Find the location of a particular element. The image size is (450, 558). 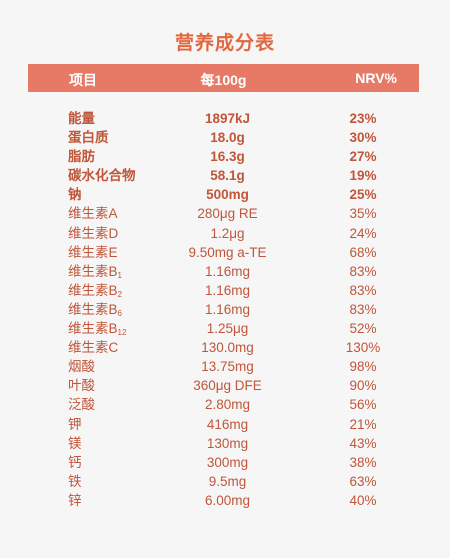

nutrient-subscript: 6 is located at coordinates (119, 313).